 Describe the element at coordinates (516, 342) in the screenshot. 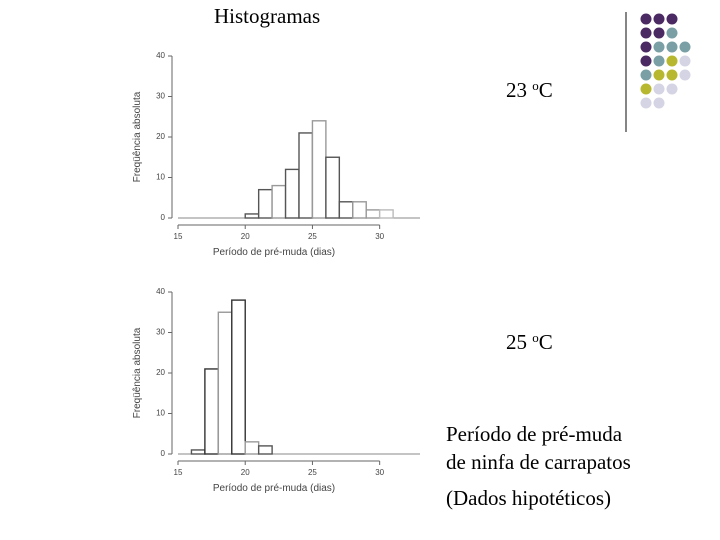

I see `temperature-value: 25` at that location.